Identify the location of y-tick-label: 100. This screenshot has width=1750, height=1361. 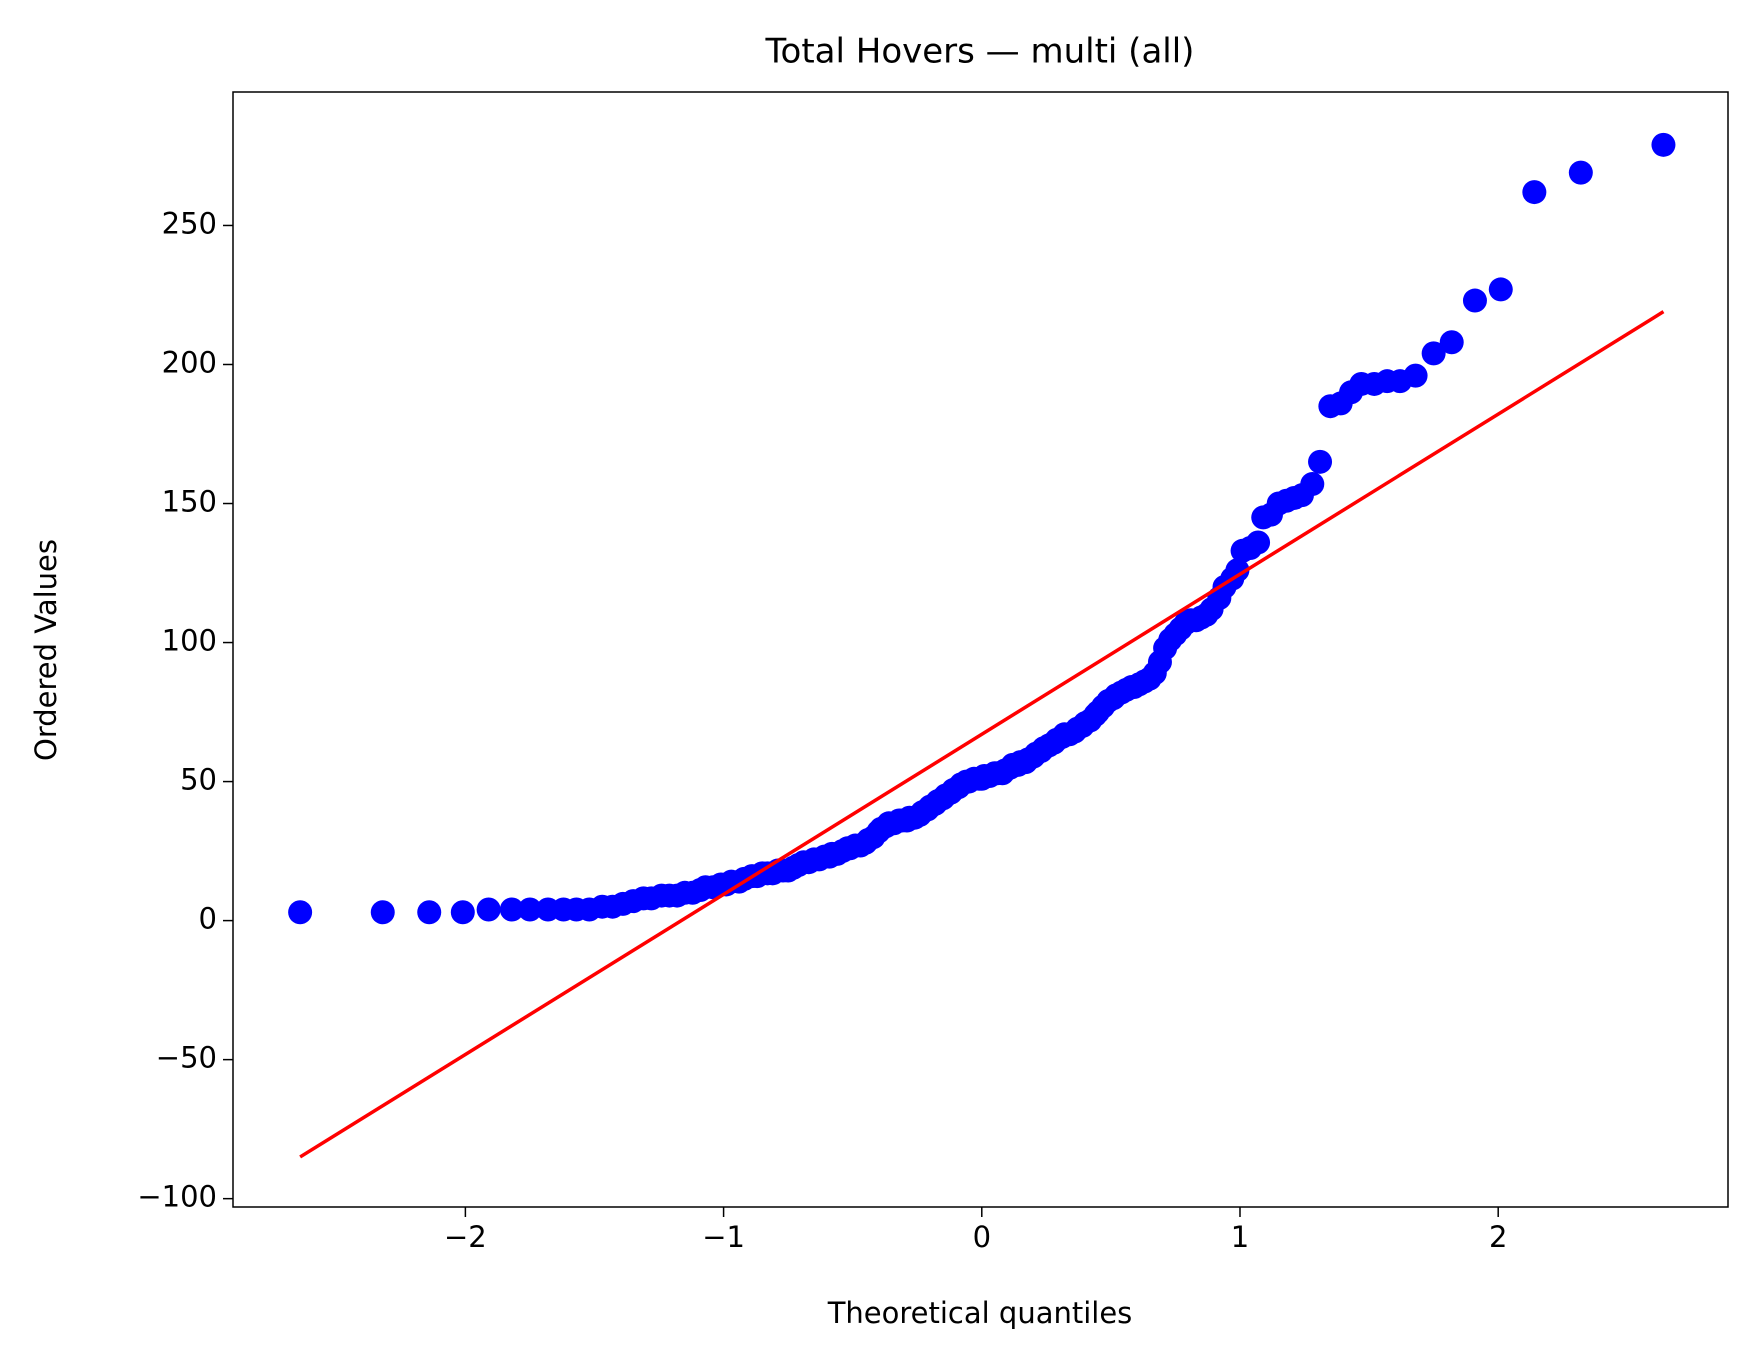
(189, 641).